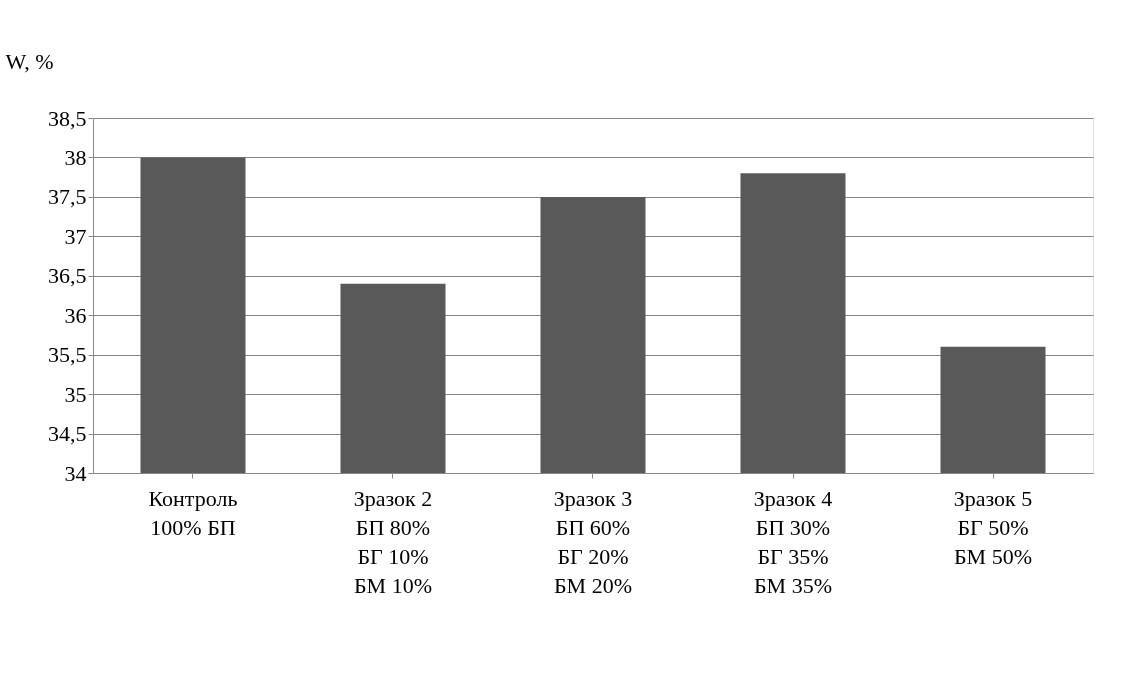  I want to click on x-tick-label: Зразок 3 БП 60% БГ 20% БМ 20%, so click(593, 541).